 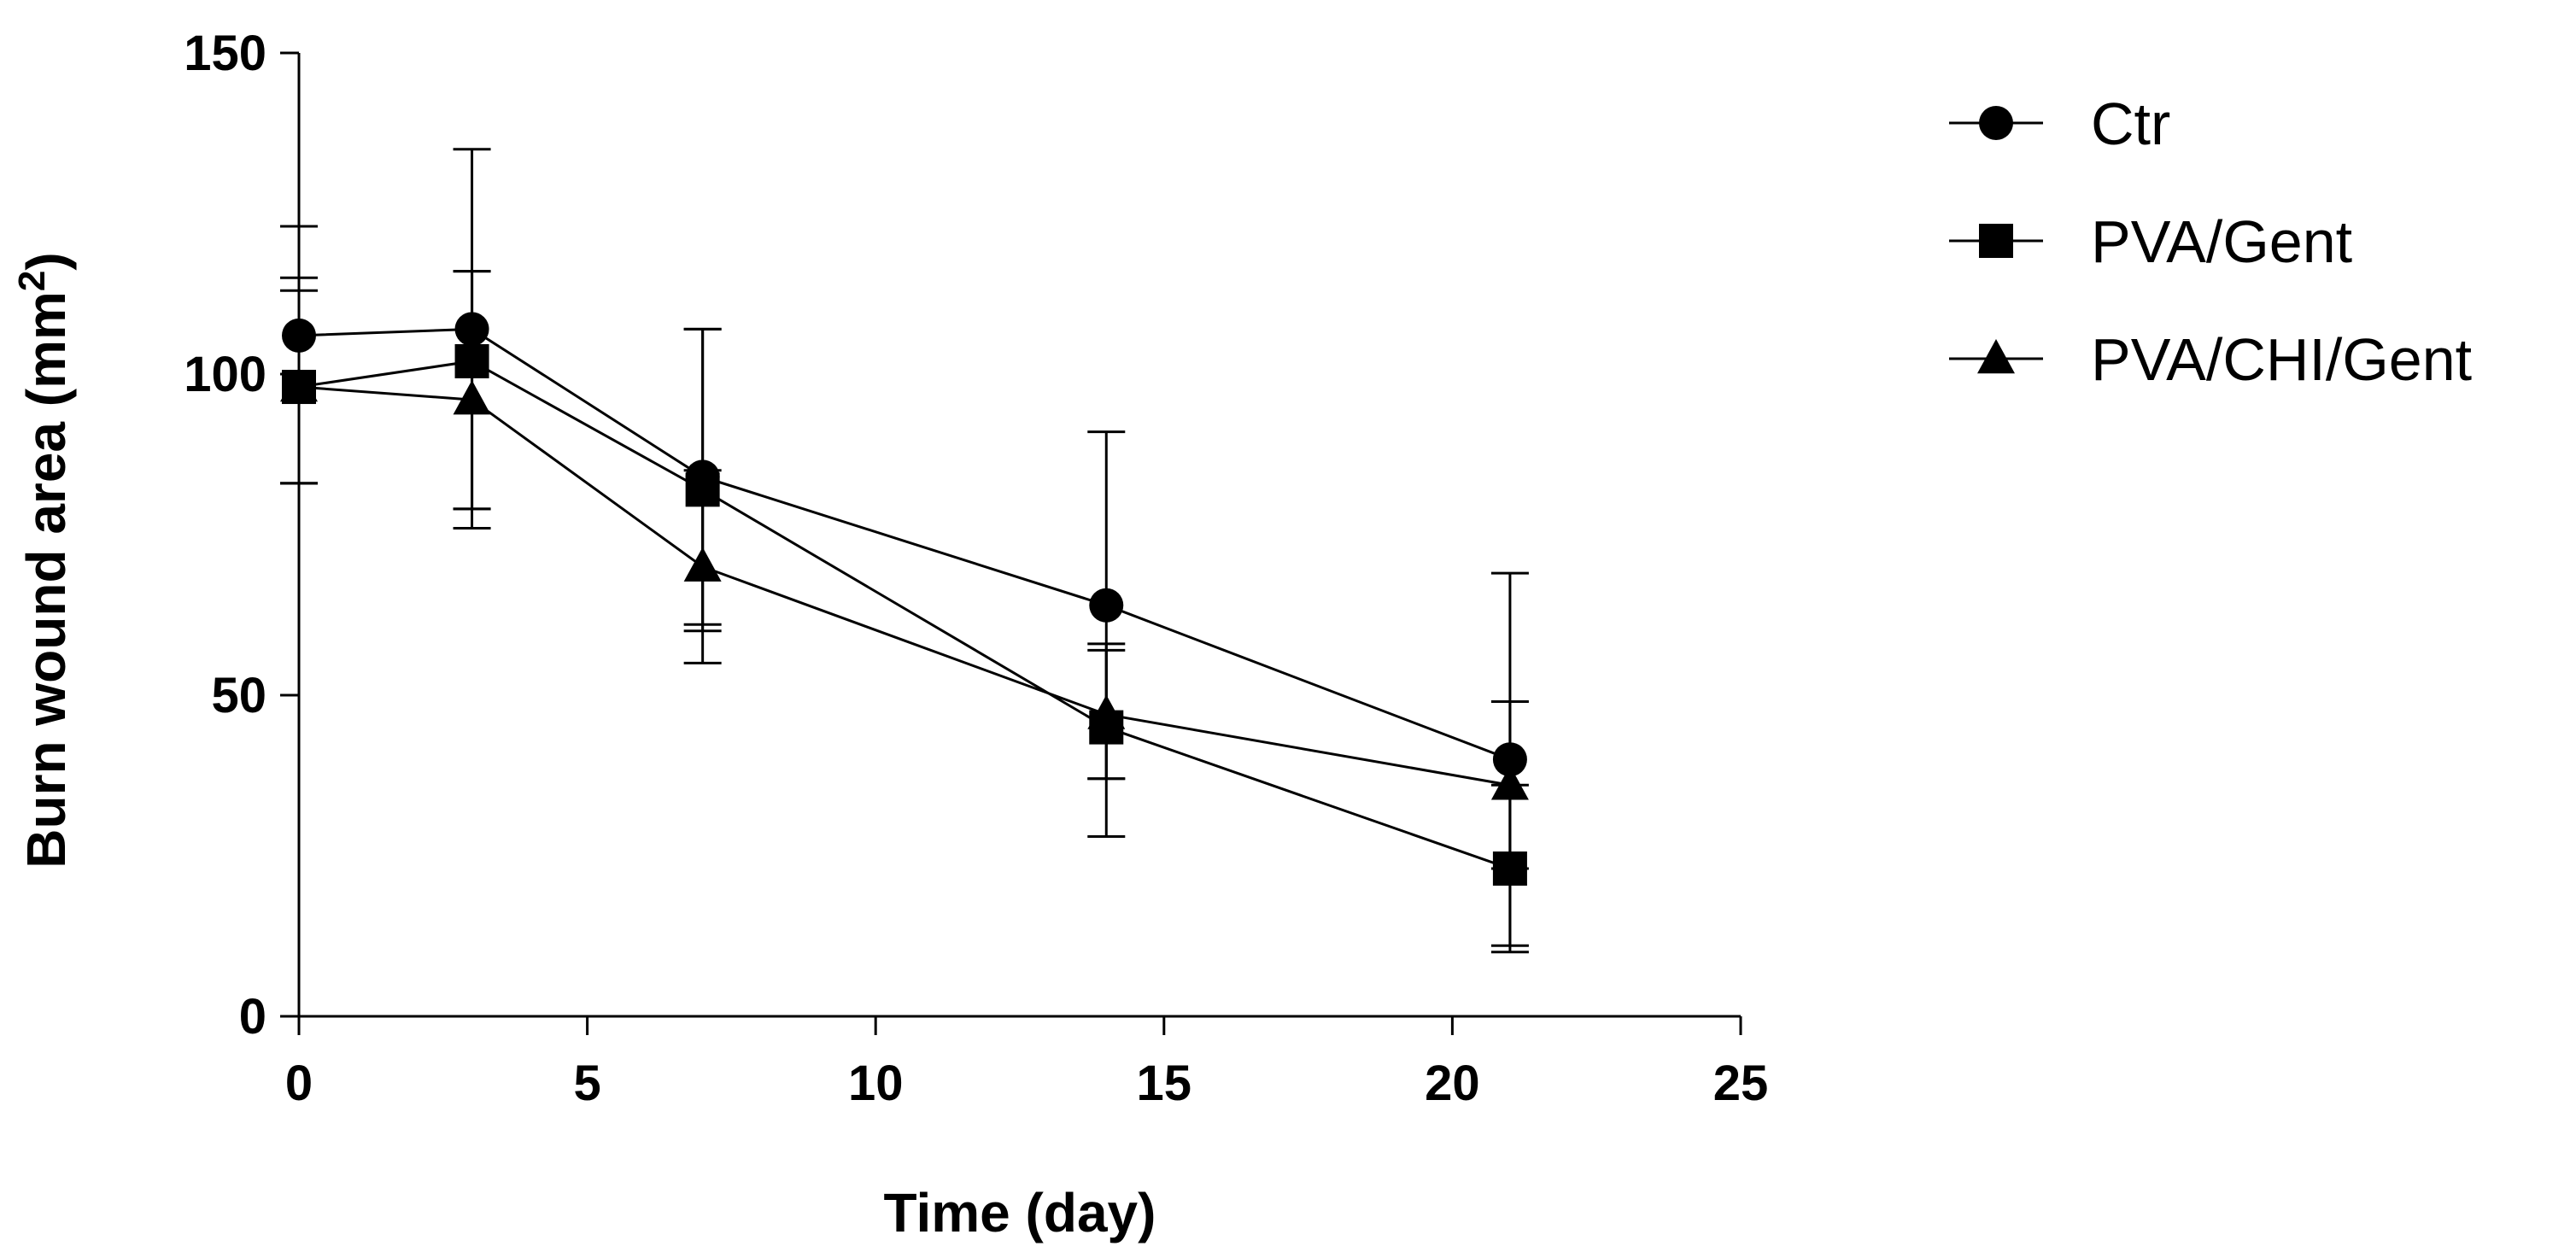 What do you see at coordinates (32, 281) in the screenshot?
I see `y-axis-label-superscript: 2` at bounding box center [32, 281].